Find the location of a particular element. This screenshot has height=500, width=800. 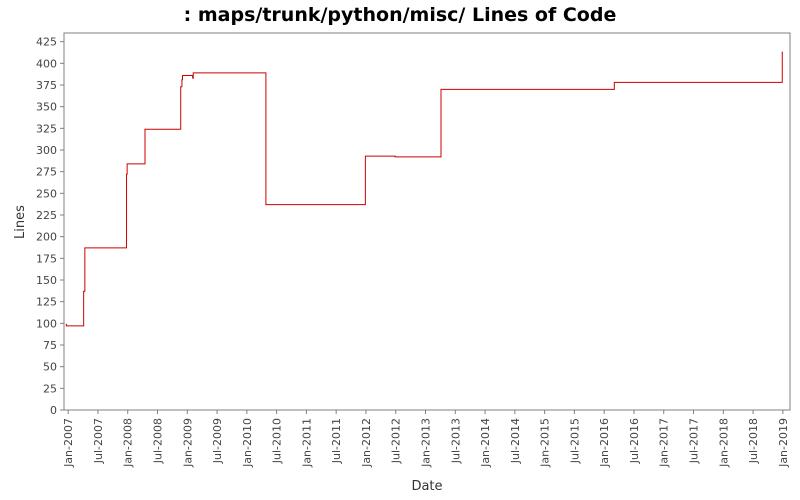

x-tick-label: Jan-2019 is located at coordinates (783, 443).